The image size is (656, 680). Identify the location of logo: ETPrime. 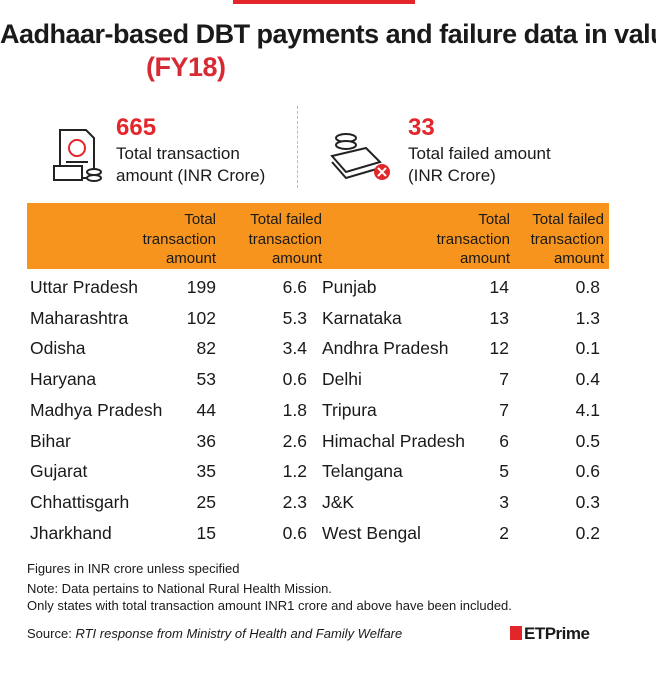
(550, 634).